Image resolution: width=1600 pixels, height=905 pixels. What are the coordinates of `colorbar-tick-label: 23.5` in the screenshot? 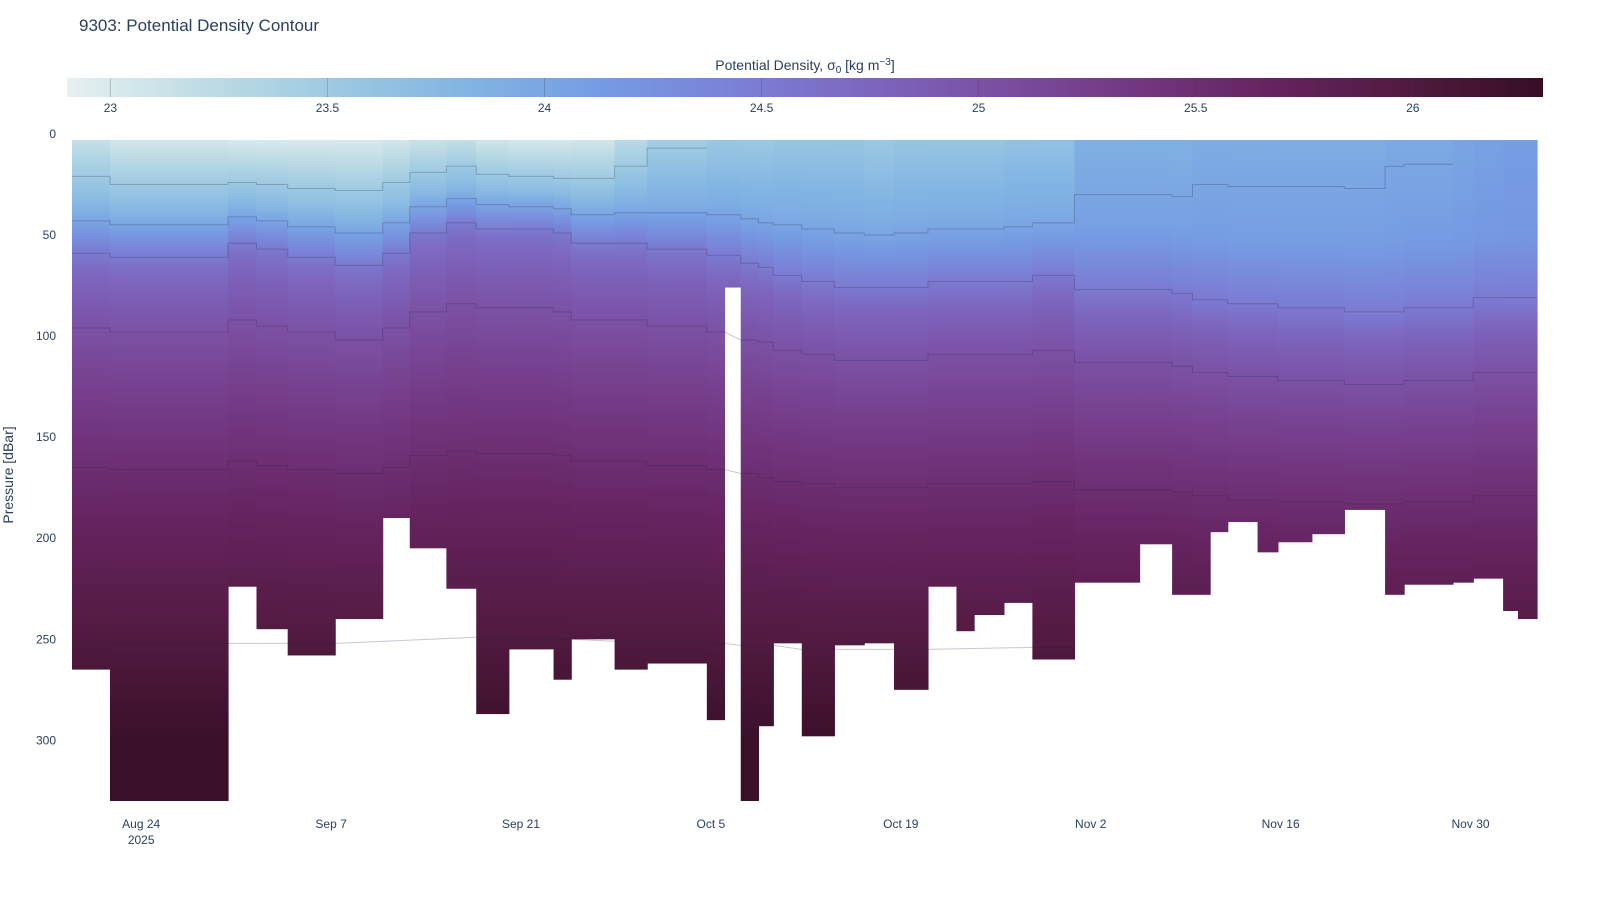 It's located at (328, 108).